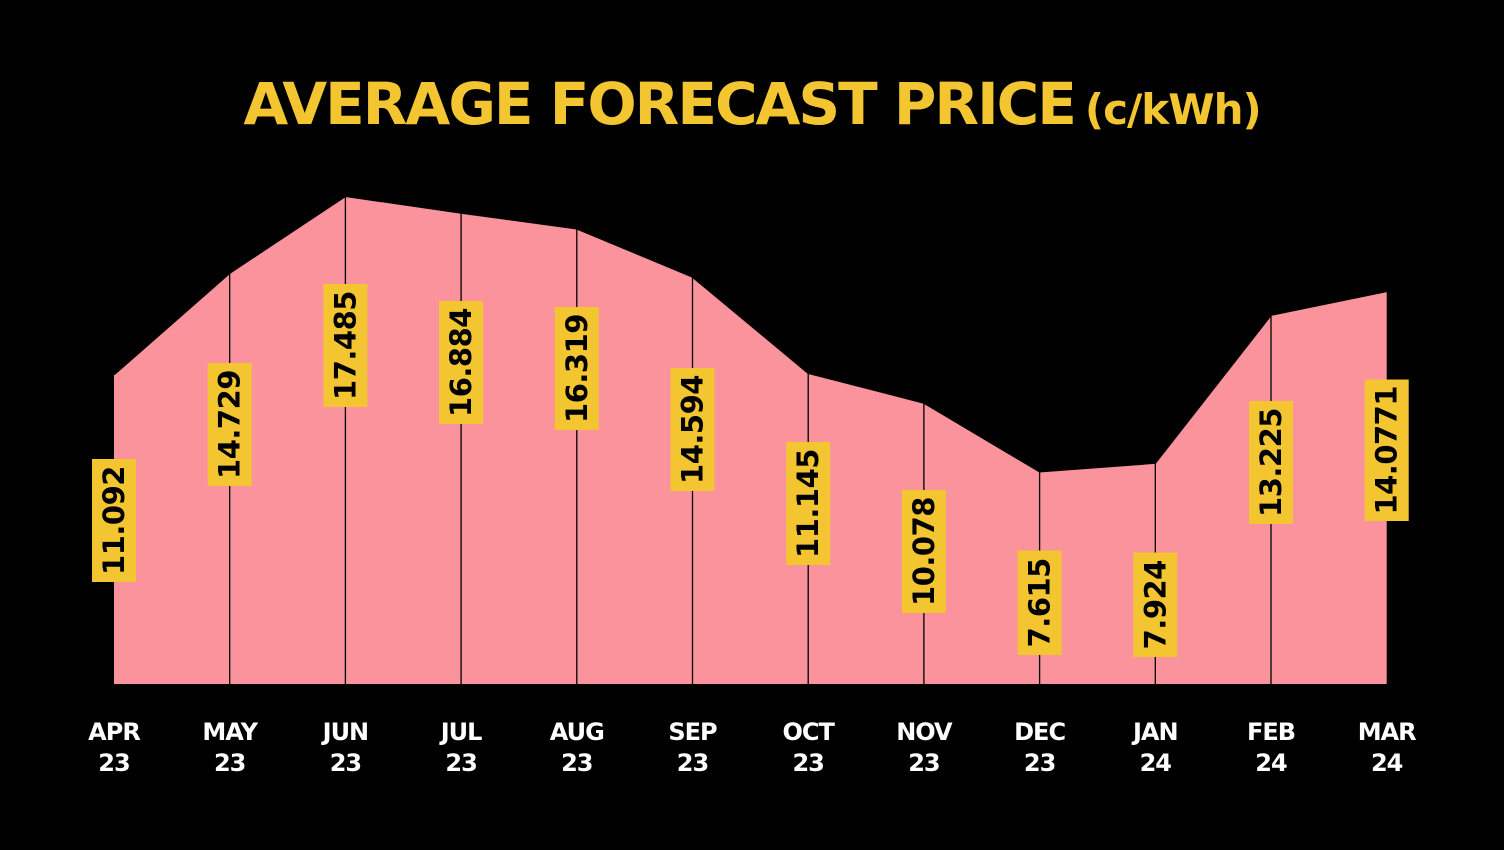 Image resolution: width=1504 pixels, height=850 pixels. I want to click on value-label: 11.145, so click(808, 503).